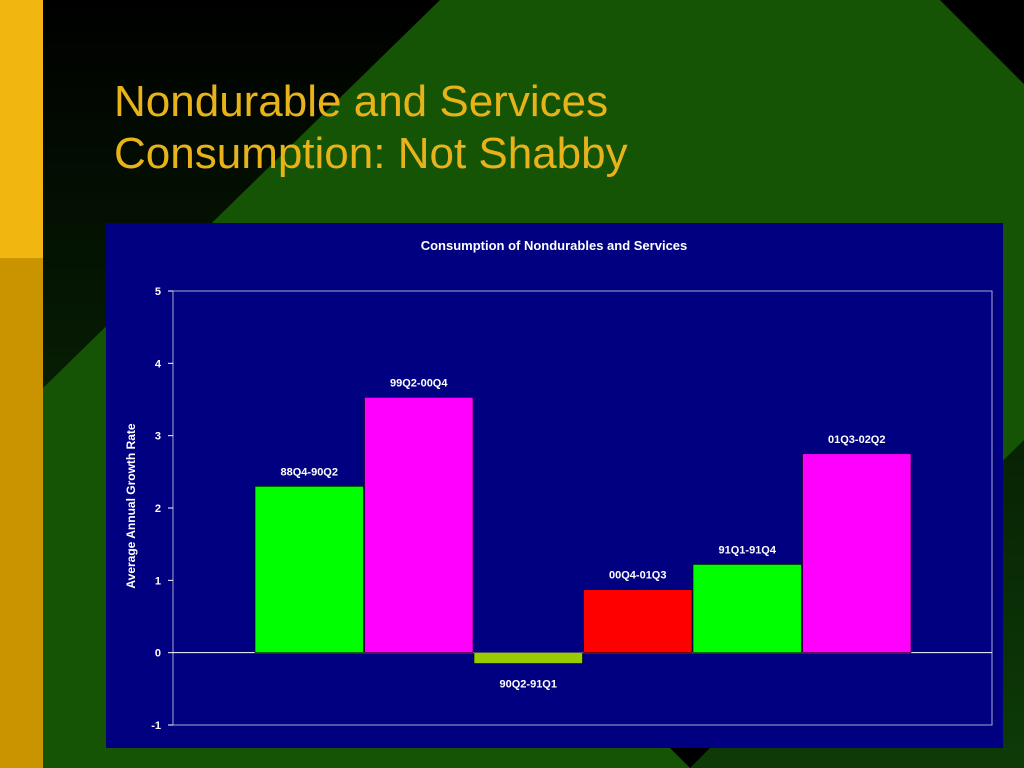 This screenshot has height=768, width=1024. Describe the element at coordinates (158, 292) in the screenshot. I see `y-tick-label: 5` at that location.